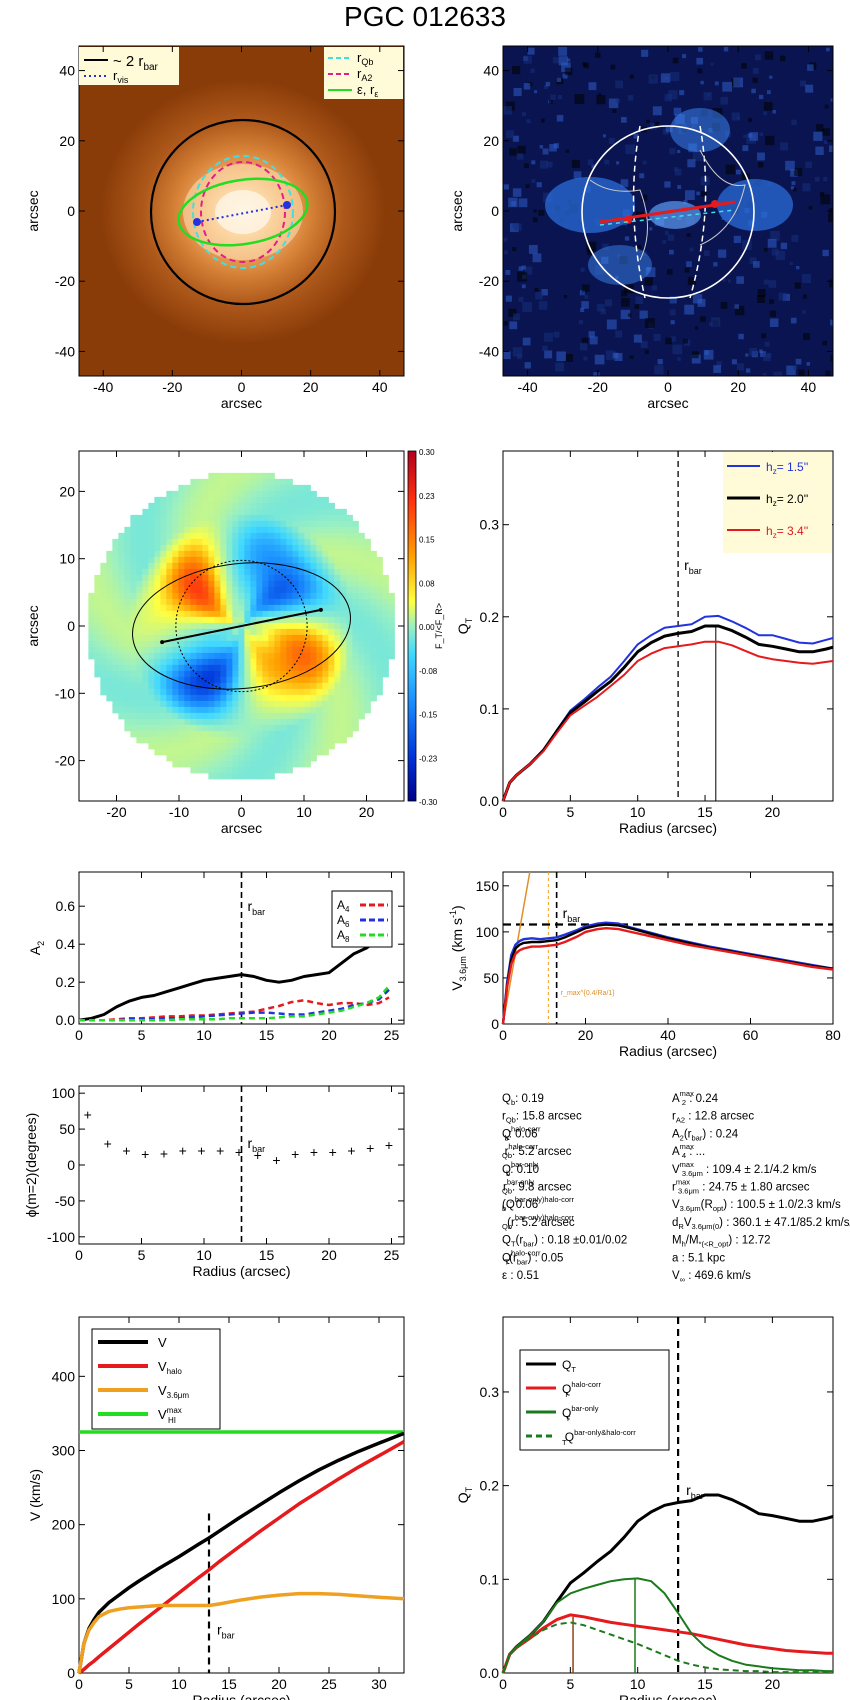 The height and width of the screenshot is (1700, 850). What do you see at coordinates (698, 1258) in the screenshot?
I see `param-line: a : 5.1 kpc` at bounding box center [698, 1258].